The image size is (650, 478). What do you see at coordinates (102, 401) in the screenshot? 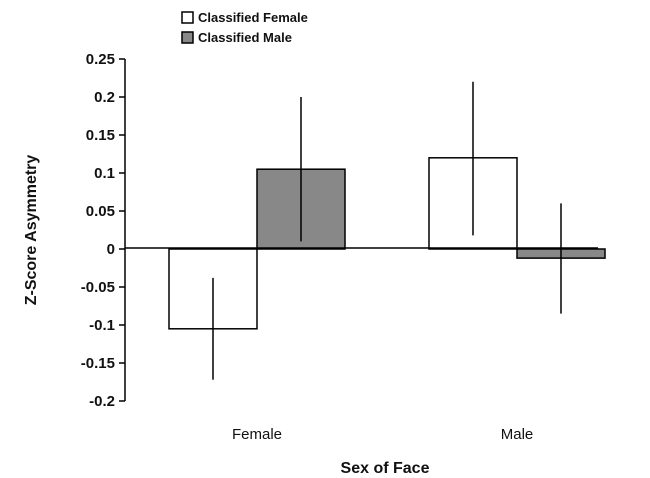
I see `y-tick-label: -0.2` at bounding box center [102, 401].